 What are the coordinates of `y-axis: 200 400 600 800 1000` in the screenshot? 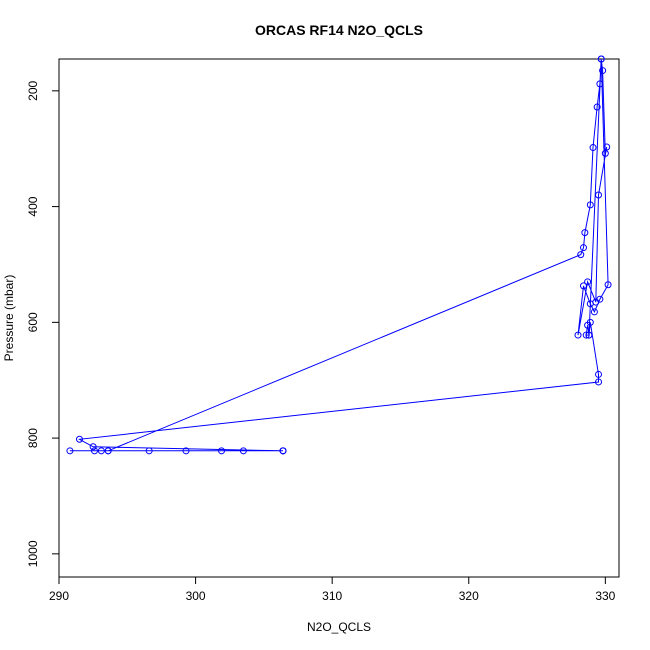 It's located at (43, 324).